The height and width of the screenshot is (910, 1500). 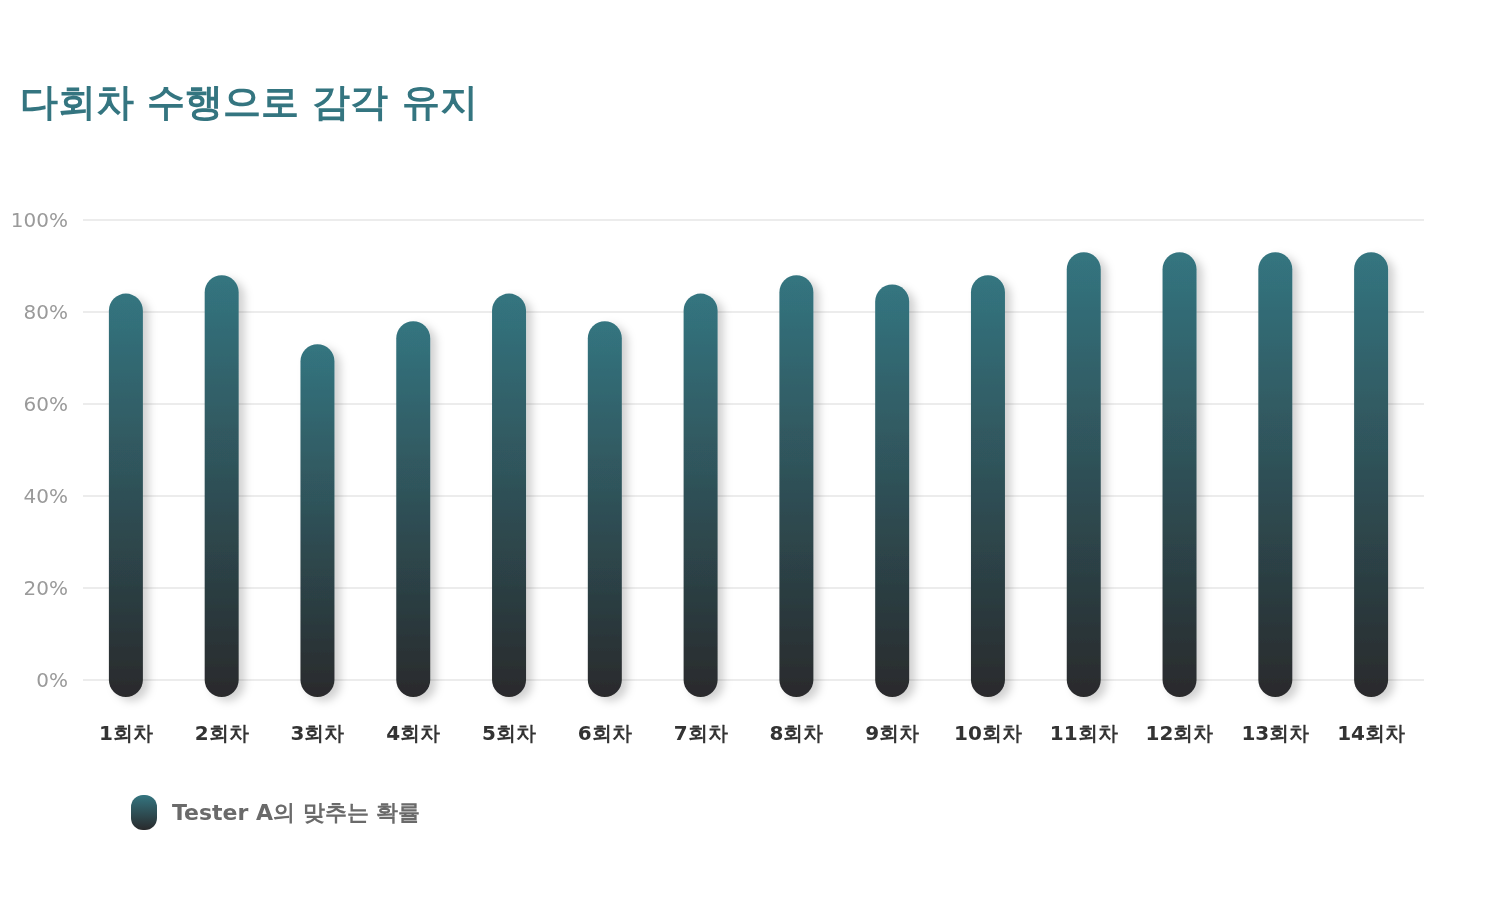 I want to click on x-tick-label: 14회차, so click(x=1371, y=733).